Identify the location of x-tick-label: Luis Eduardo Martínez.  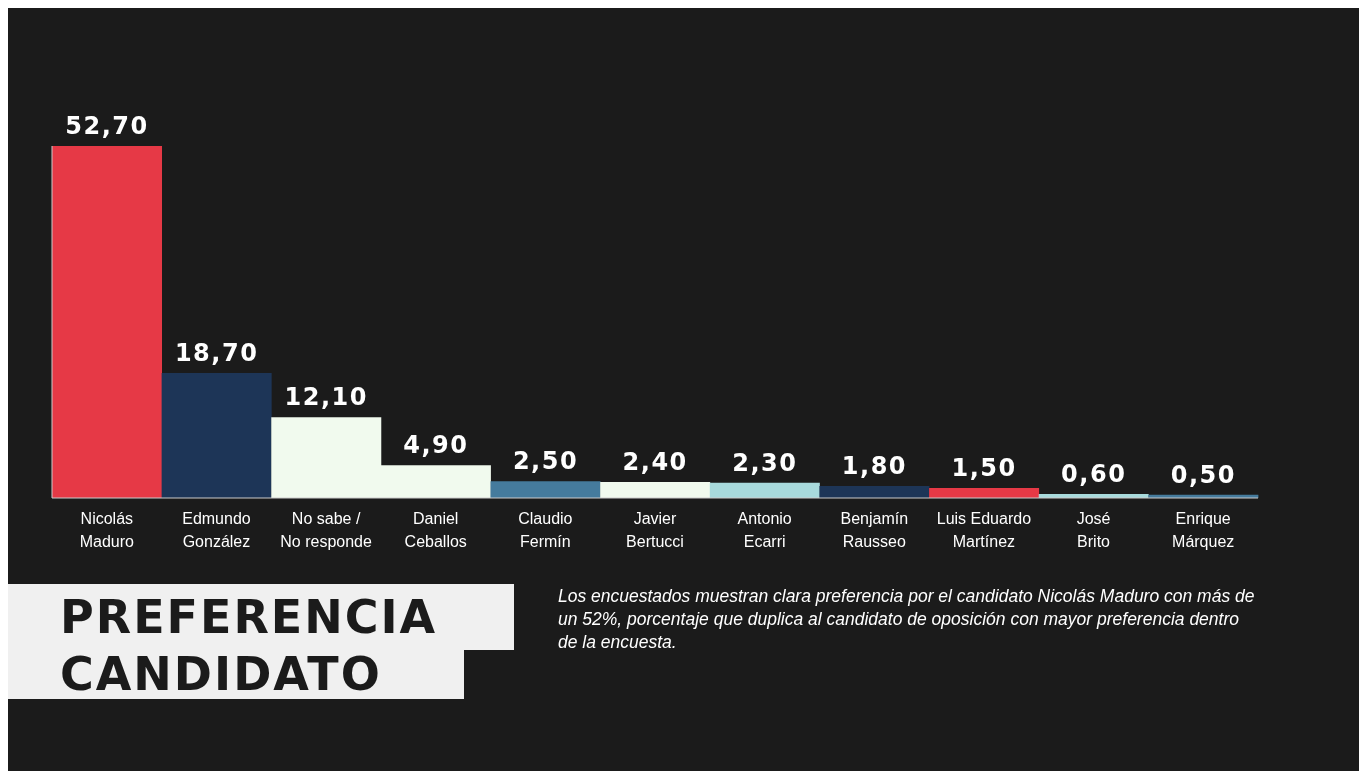
(984, 530).